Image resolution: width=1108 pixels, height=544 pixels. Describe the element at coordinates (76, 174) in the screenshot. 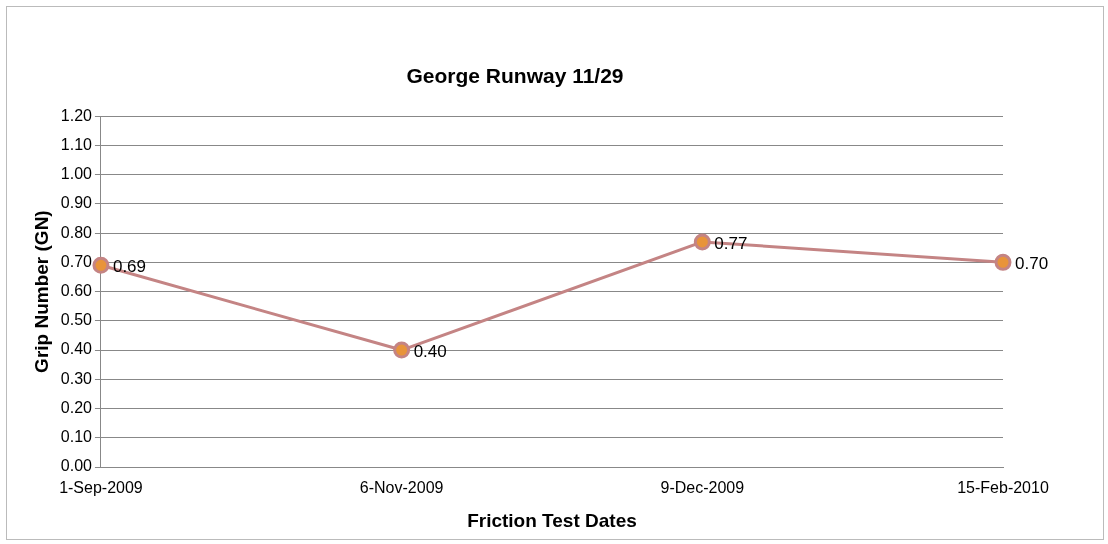

I see `y-tick-label: 1.00` at that location.